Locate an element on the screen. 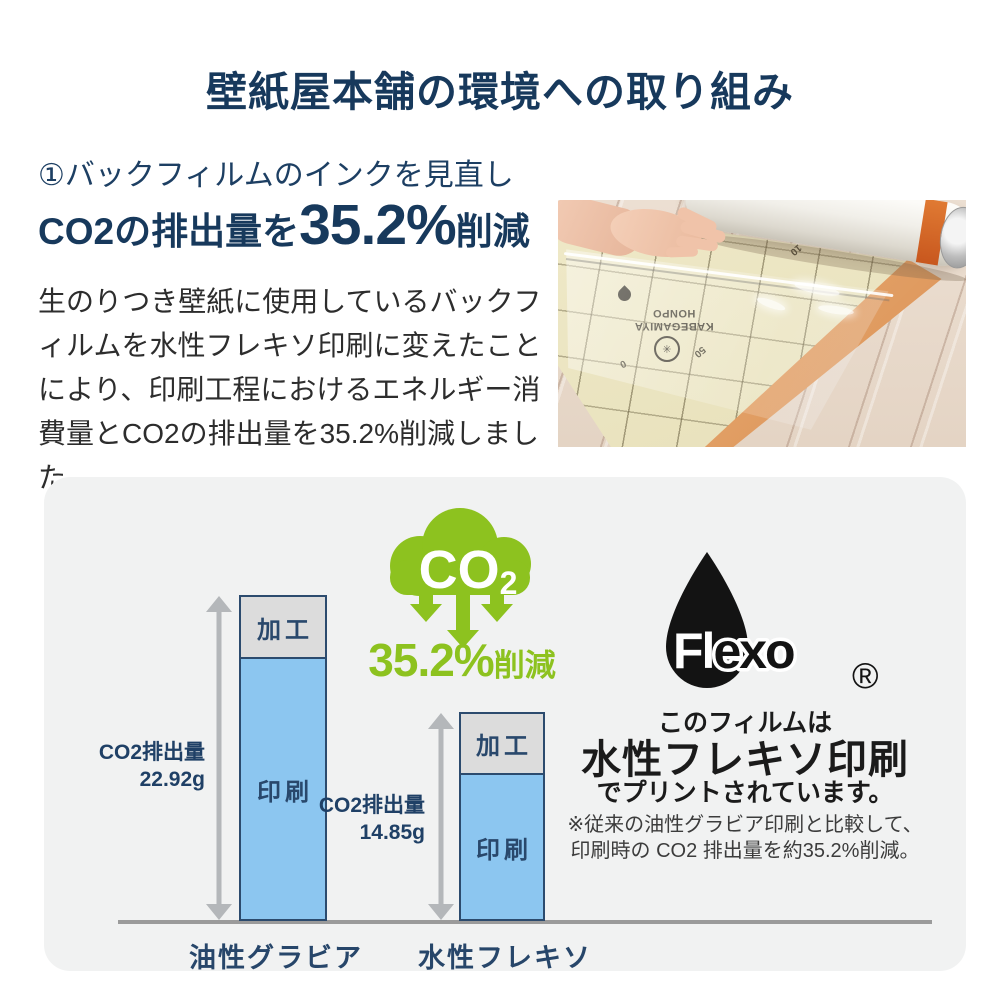  co2-cloud-icon: CO2 is located at coordinates (460, 578).